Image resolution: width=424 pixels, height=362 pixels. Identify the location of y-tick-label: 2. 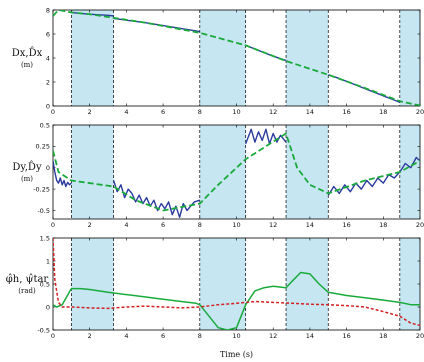
(48, 82).